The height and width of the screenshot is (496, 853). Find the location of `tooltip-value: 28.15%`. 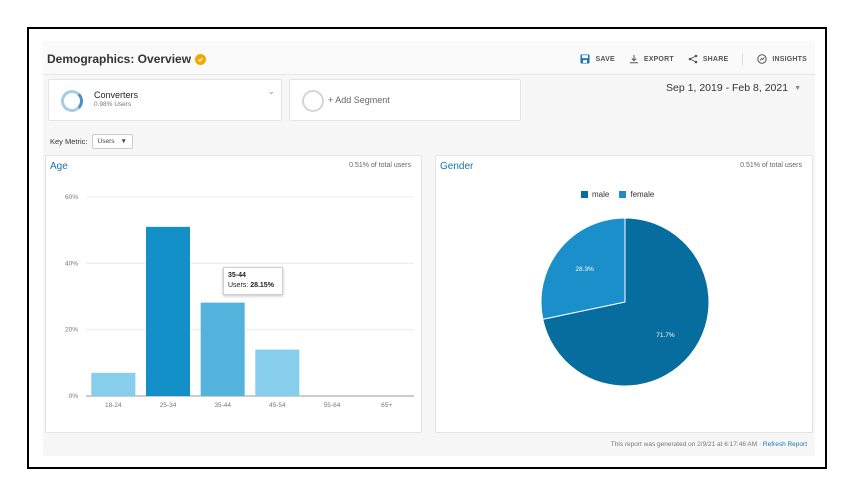

tooltip-value: 28.15% is located at coordinates (262, 285).